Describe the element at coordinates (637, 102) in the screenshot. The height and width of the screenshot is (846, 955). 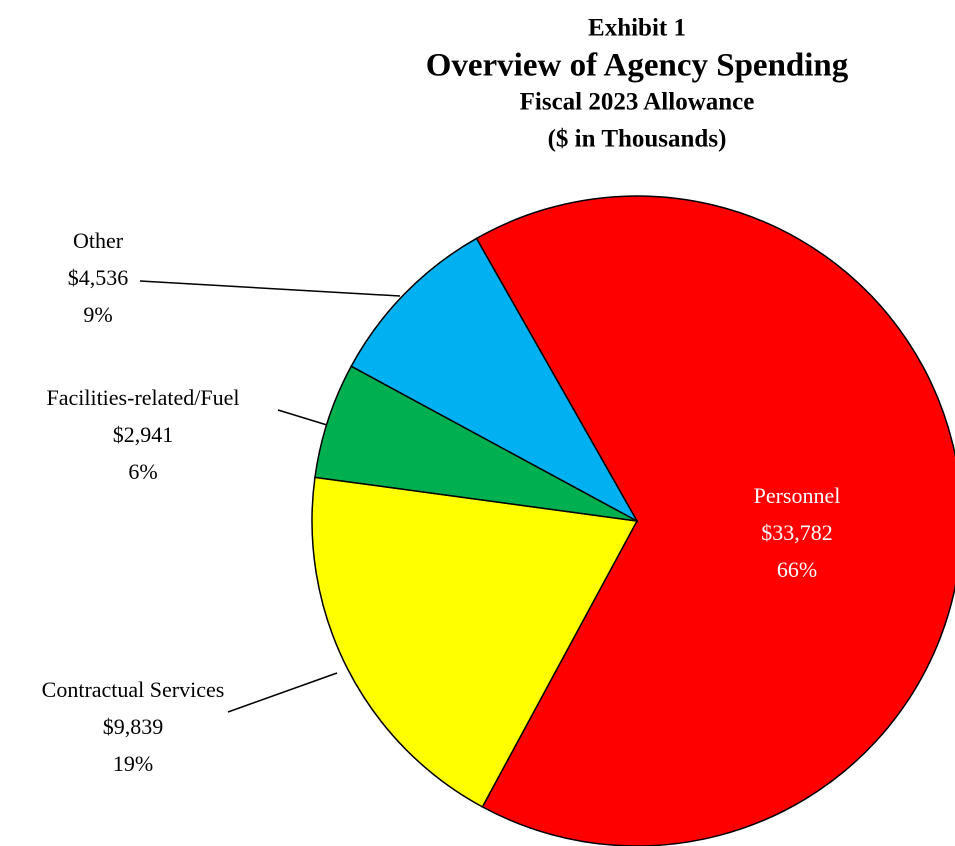
I see `chart-subtitle: Fiscal 2023 Allowance` at that location.